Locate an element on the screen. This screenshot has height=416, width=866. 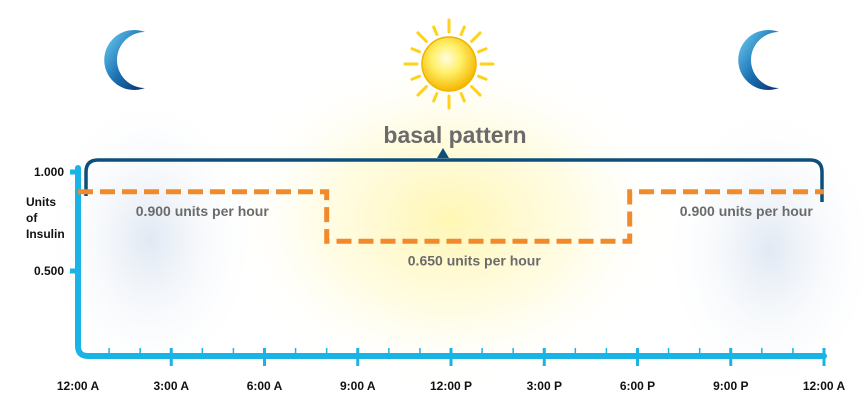
x-tick-label: 3:00 A is located at coordinates (172, 386).